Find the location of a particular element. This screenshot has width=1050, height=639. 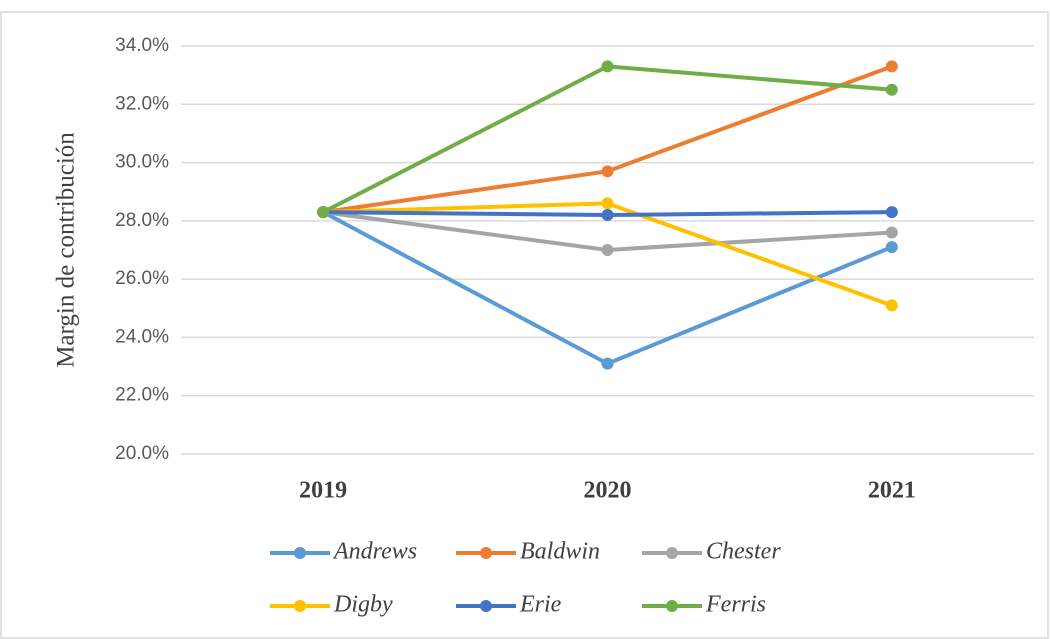

legend-label: Chester is located at coordinates (743, 552).